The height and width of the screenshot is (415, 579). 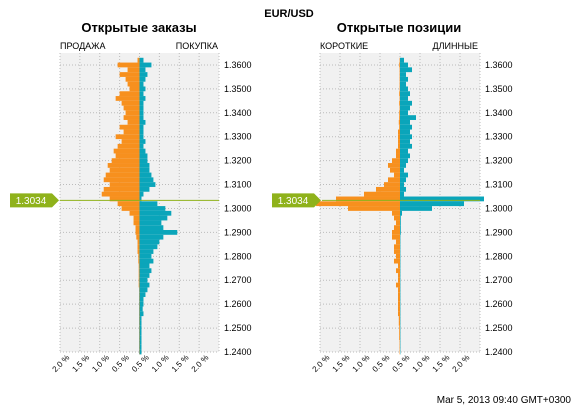 What do you see at coordinates (499, 352) in the screenshot?
I see `y-tick-label: 1.2400` at bounding box center [499, 352].